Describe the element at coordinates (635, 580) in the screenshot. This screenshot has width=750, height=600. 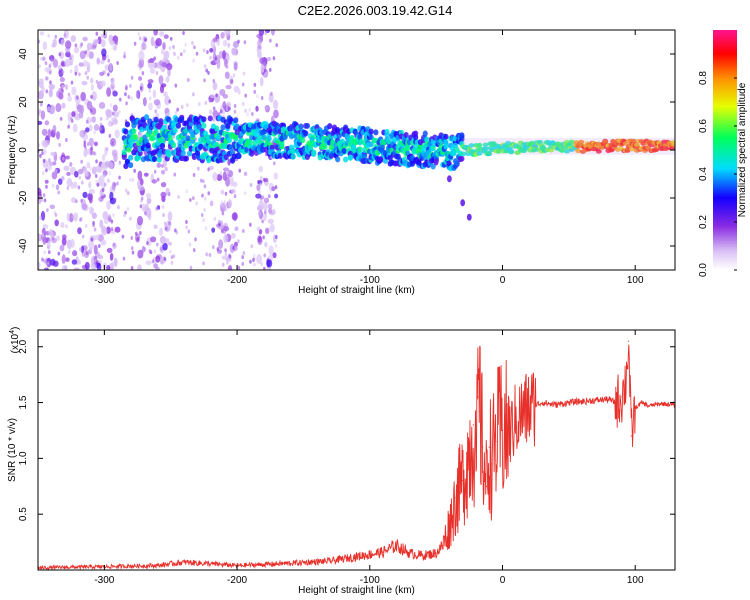
I see `x-tick-label: 100` at that location.